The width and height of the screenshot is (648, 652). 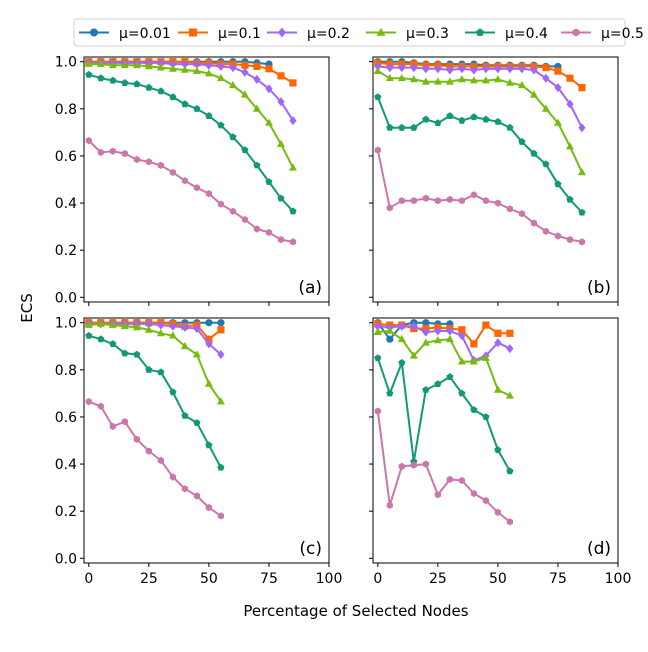 I want to click on legend-item: μ=0.1, so click(x=219, y=34).